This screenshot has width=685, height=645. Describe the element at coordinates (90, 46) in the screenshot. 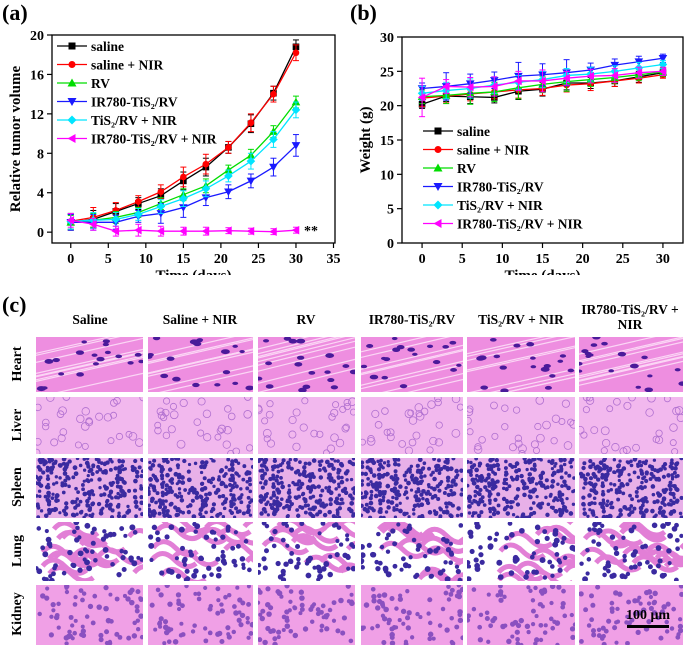

I see `legend-item: saline` at that location.